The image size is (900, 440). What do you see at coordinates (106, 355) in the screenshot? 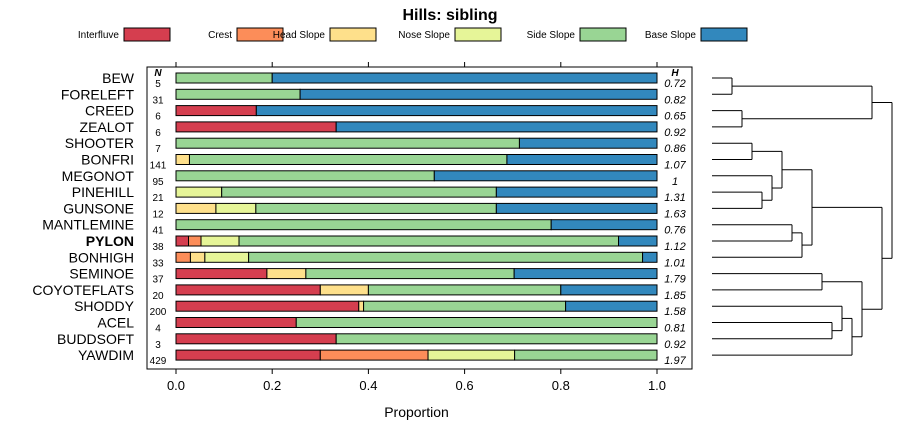
I see `row-label: YAWDIM` at bounding box center [106, 355].